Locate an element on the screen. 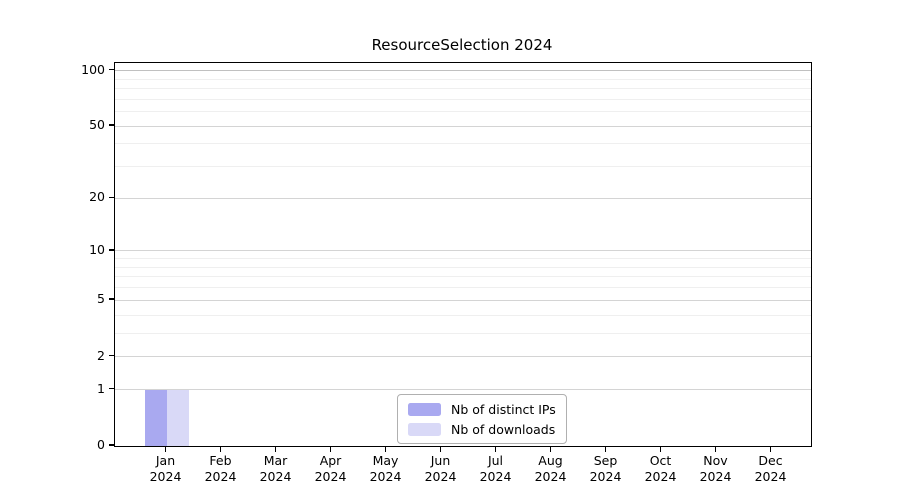  bar-distinct-ips is located at coordinates (155, 417).